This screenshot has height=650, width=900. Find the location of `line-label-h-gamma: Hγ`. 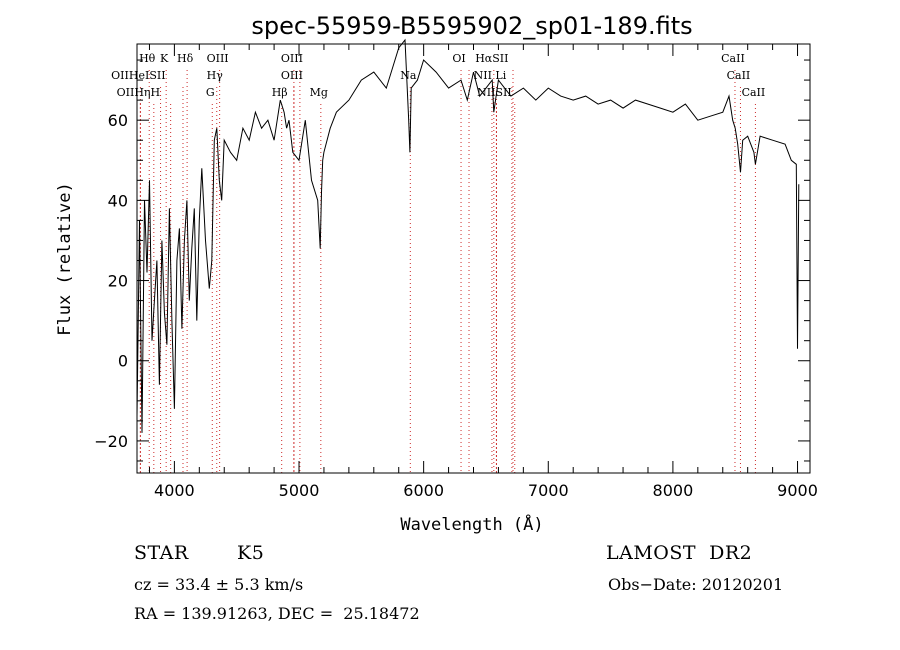

line-label-h-gamma: Hγ is located at coordinates (215, 75).